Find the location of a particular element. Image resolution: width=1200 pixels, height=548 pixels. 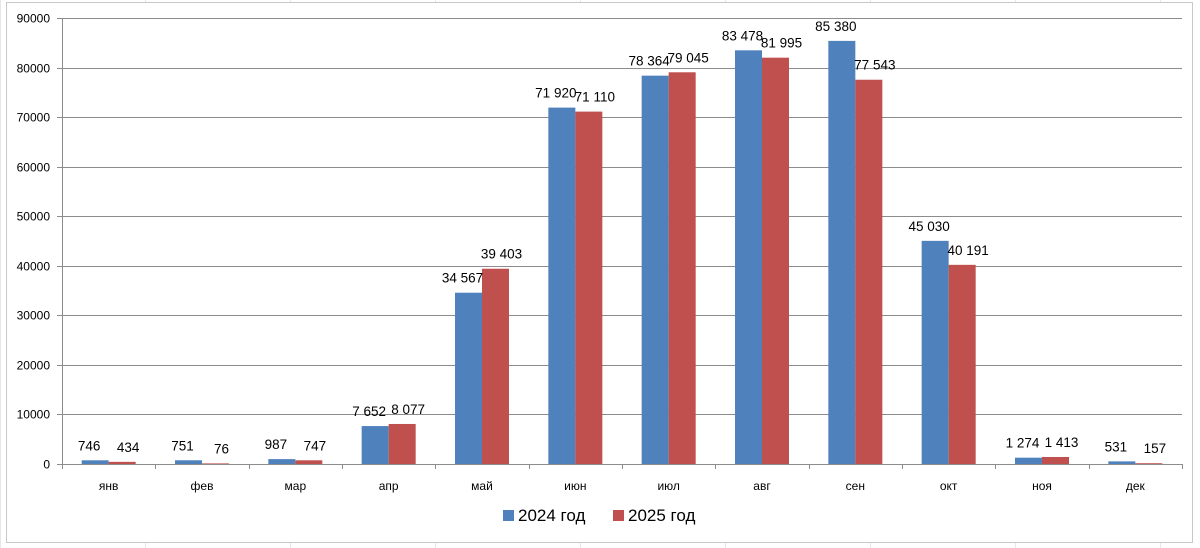

data-label-series2: 39 403 is located at coordinates (501, 254).